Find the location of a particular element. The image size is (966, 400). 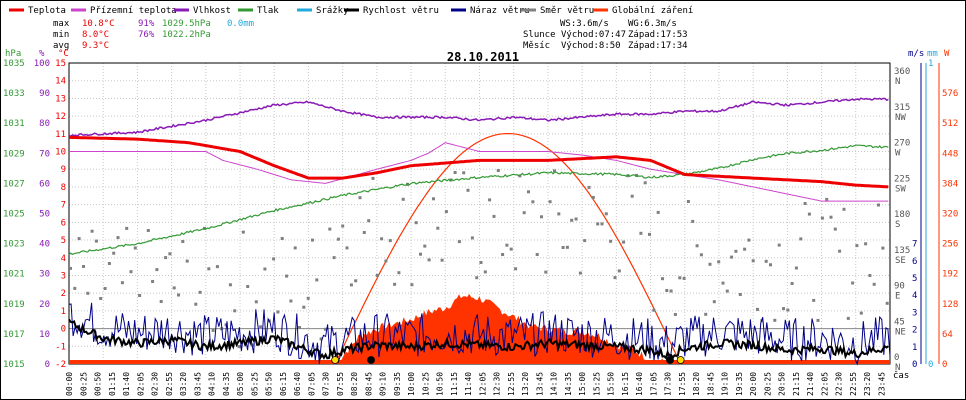

tick-x: 05:50 is located at coordinates (269, 384).